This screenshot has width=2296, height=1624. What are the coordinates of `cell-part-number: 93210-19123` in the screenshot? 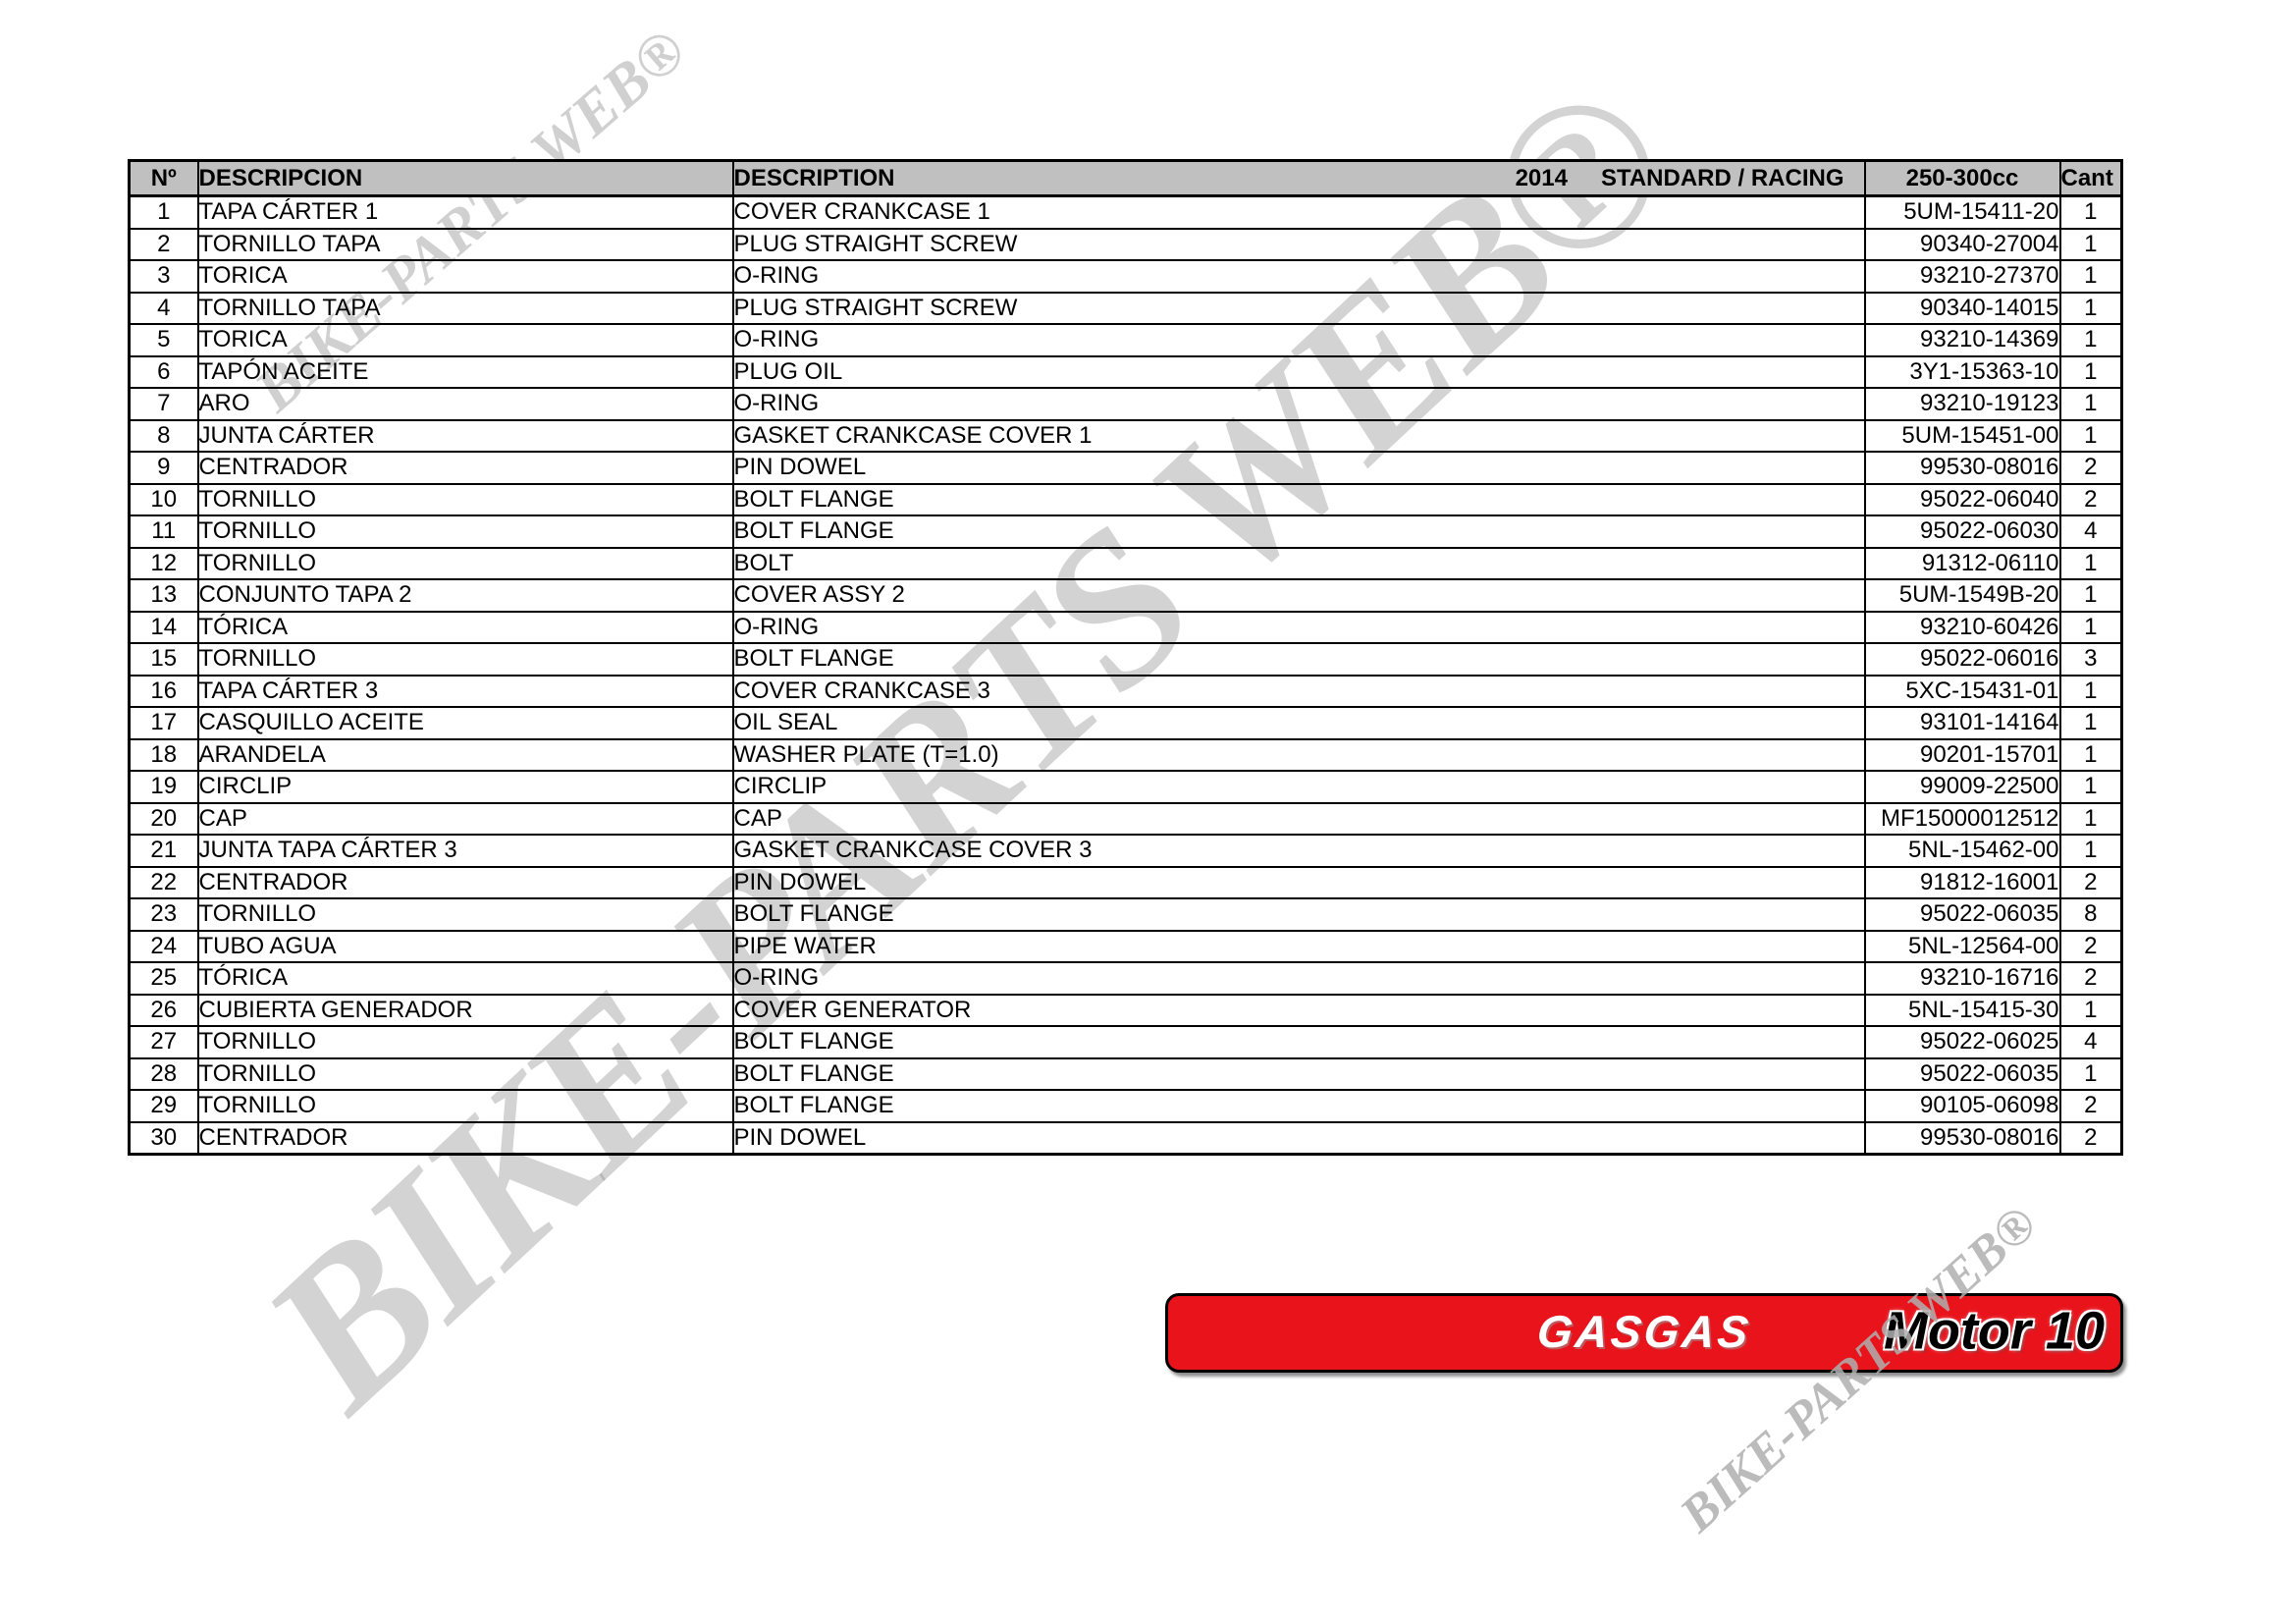 It's located at (1962, 404).